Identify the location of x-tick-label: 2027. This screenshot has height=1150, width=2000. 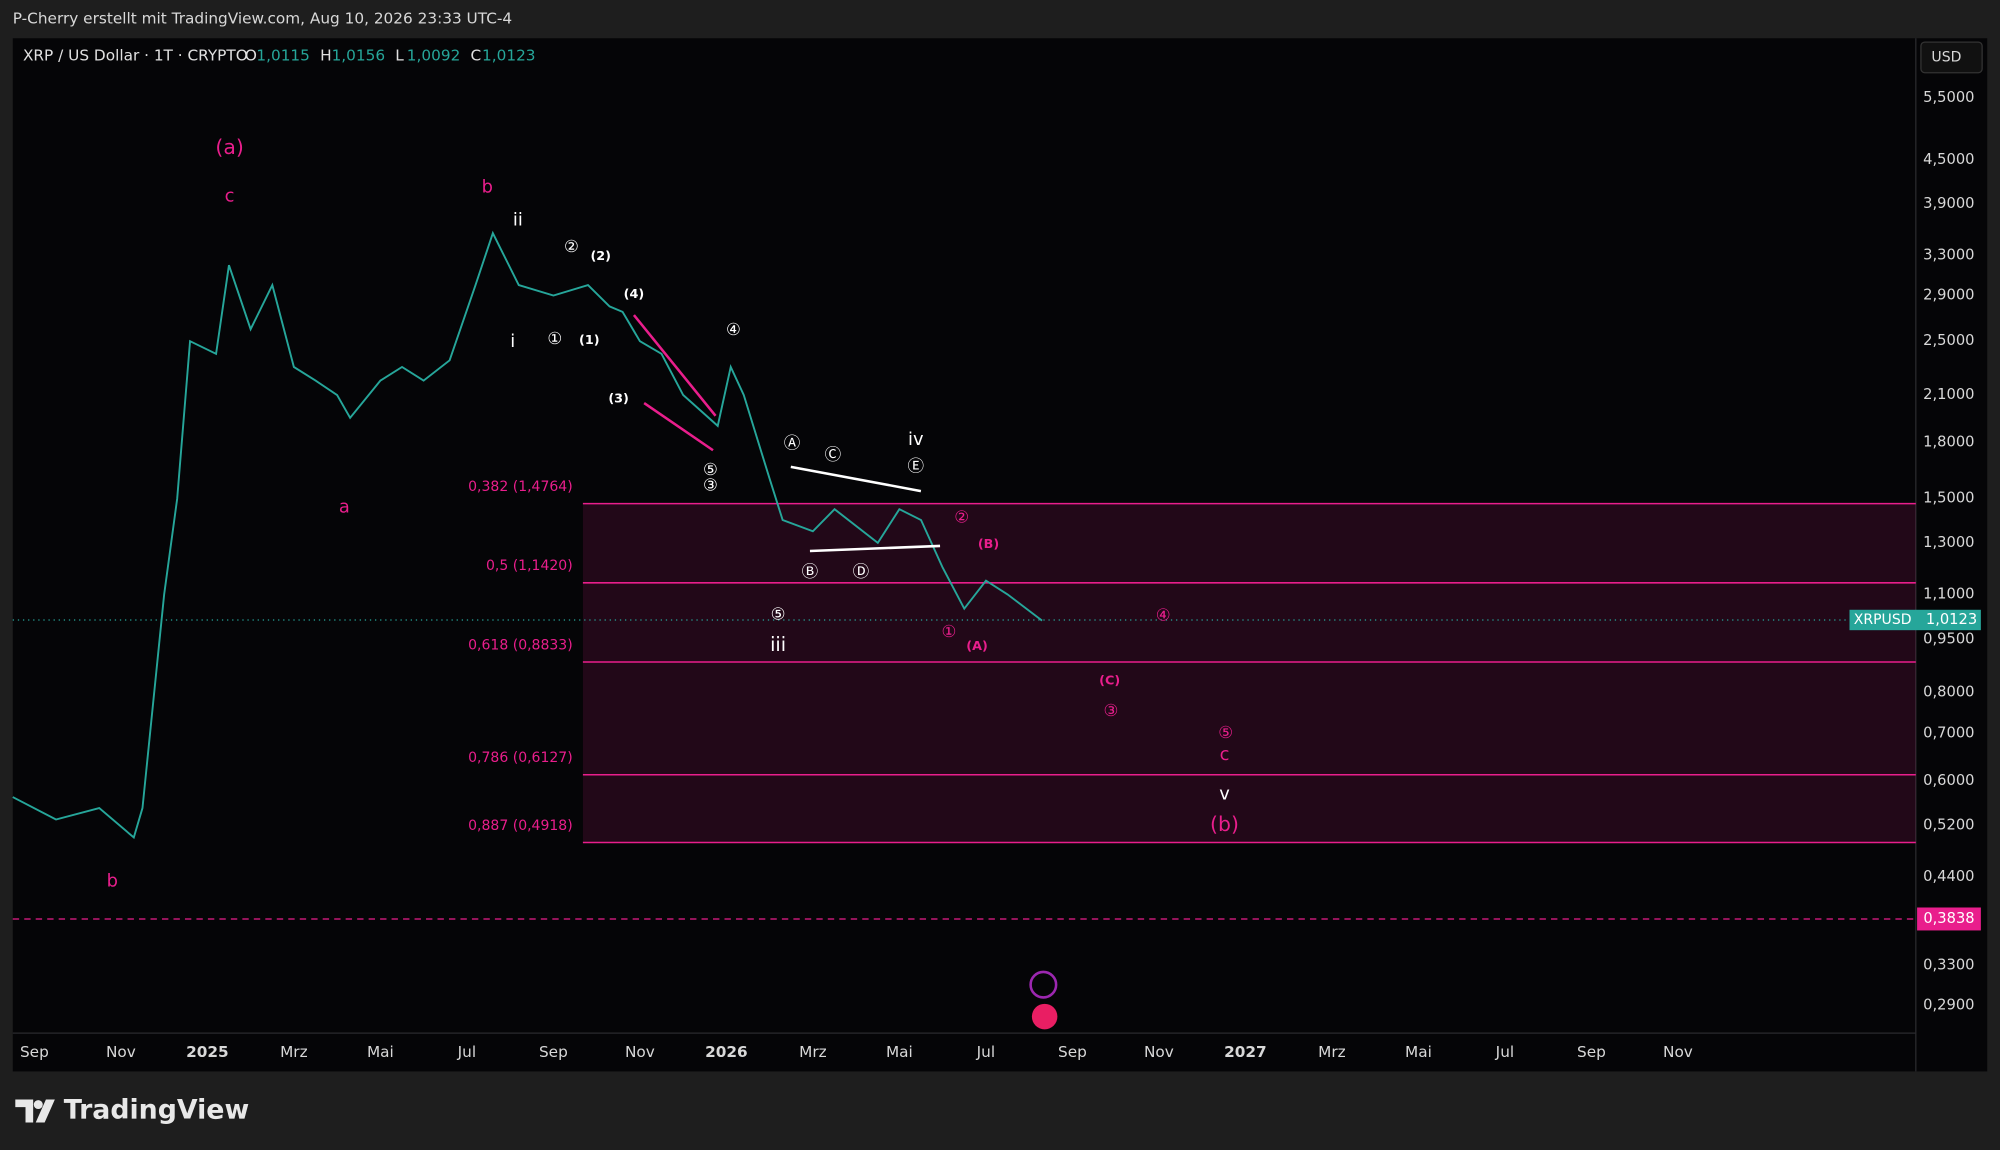
(1245, 1052).